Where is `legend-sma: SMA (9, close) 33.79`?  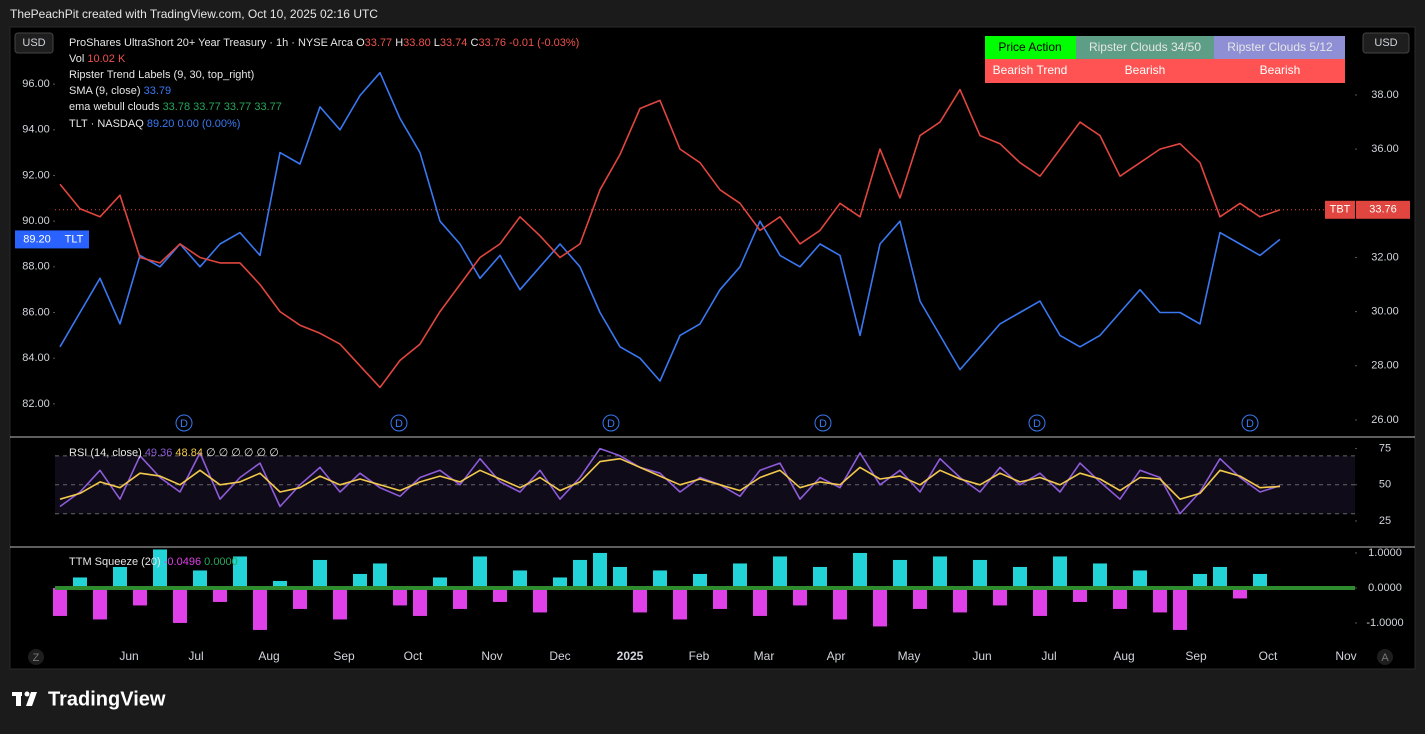
legend-sma: SMA (9, close) 33.79 is located at coordinates (120, 91).